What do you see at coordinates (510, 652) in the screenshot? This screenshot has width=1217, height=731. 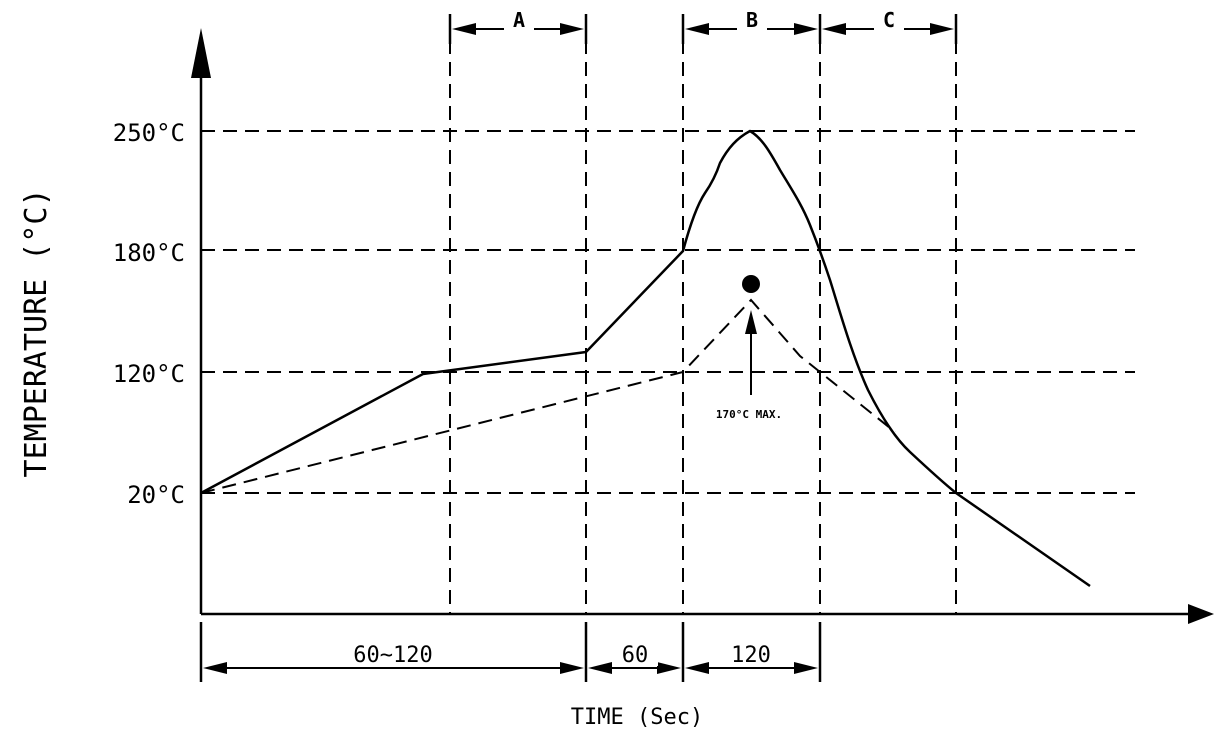 I see `duration-dimensions: 60~120 60 120` at bounding box center [510, 652].